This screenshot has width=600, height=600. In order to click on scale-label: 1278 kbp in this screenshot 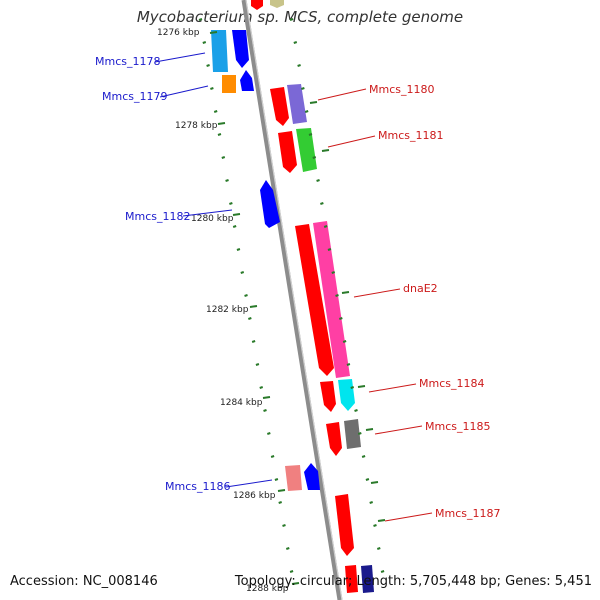, I will do `click(196, 126)`.